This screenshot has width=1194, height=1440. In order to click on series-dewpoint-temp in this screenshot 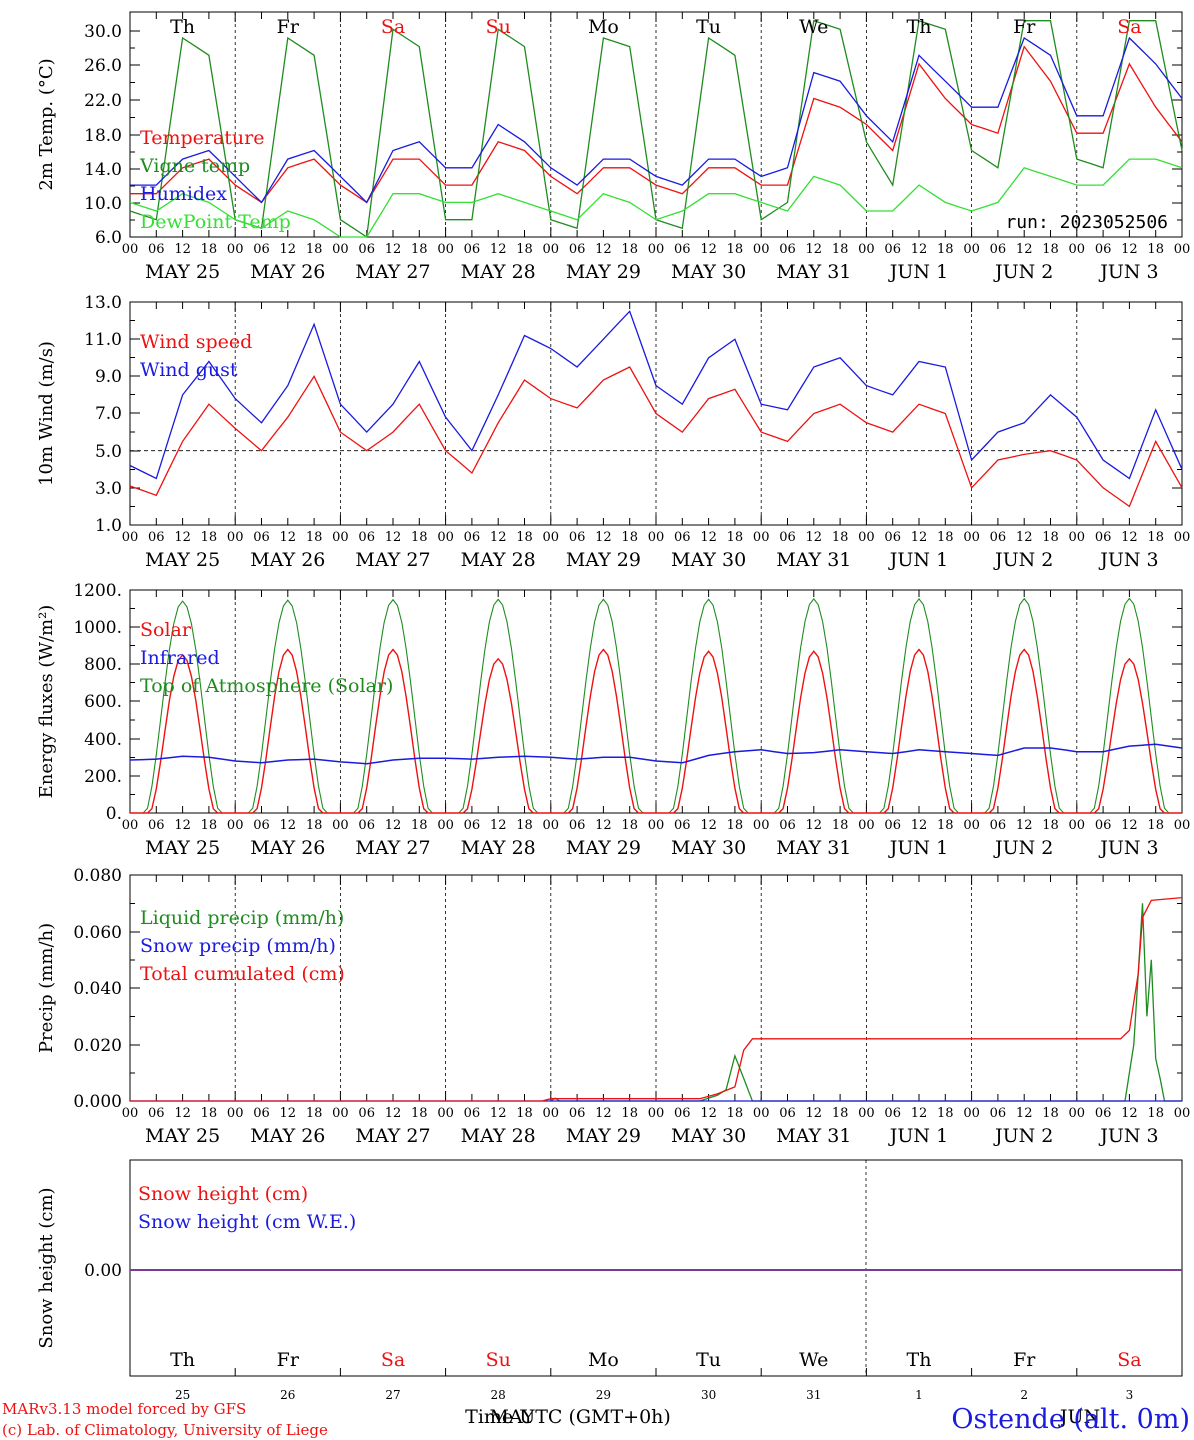, I will do `click(656, 198)`.